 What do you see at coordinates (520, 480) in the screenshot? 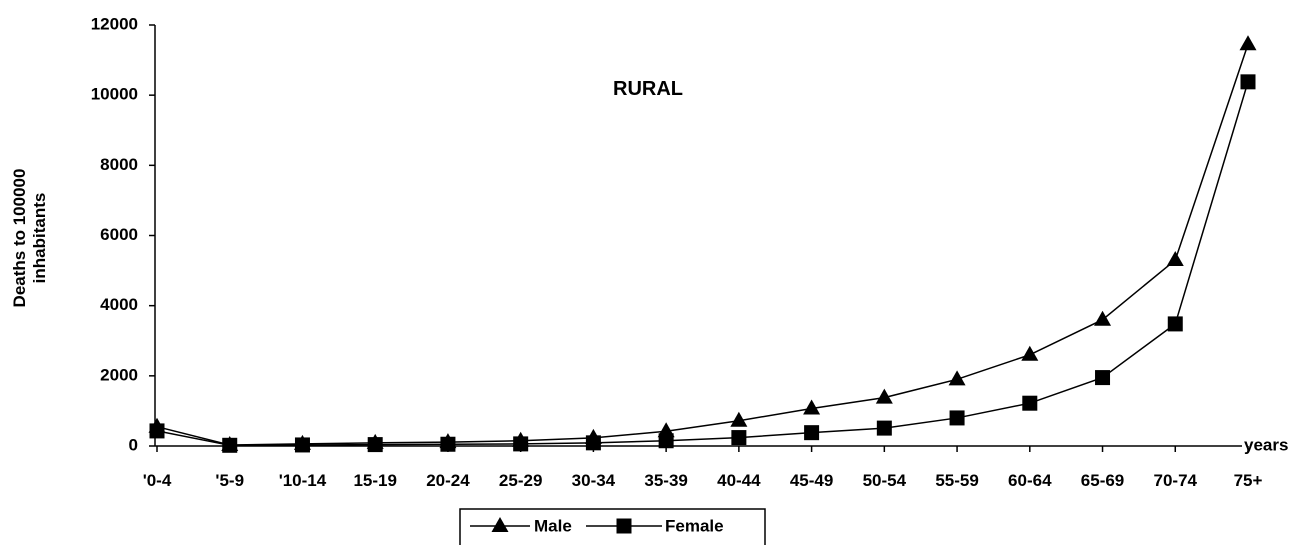
I see `x-tick-label: 25-29` at bounding box center [520, 480].